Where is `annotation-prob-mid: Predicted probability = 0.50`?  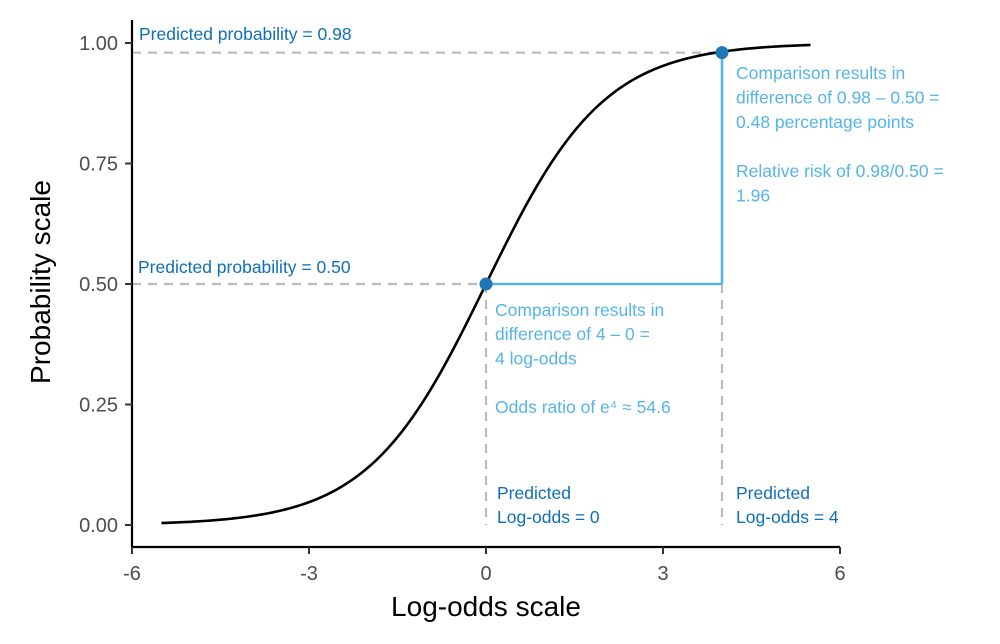
annotation-prob-mid: Predicted probability = 0.50 is located at coordinates (244, 267).